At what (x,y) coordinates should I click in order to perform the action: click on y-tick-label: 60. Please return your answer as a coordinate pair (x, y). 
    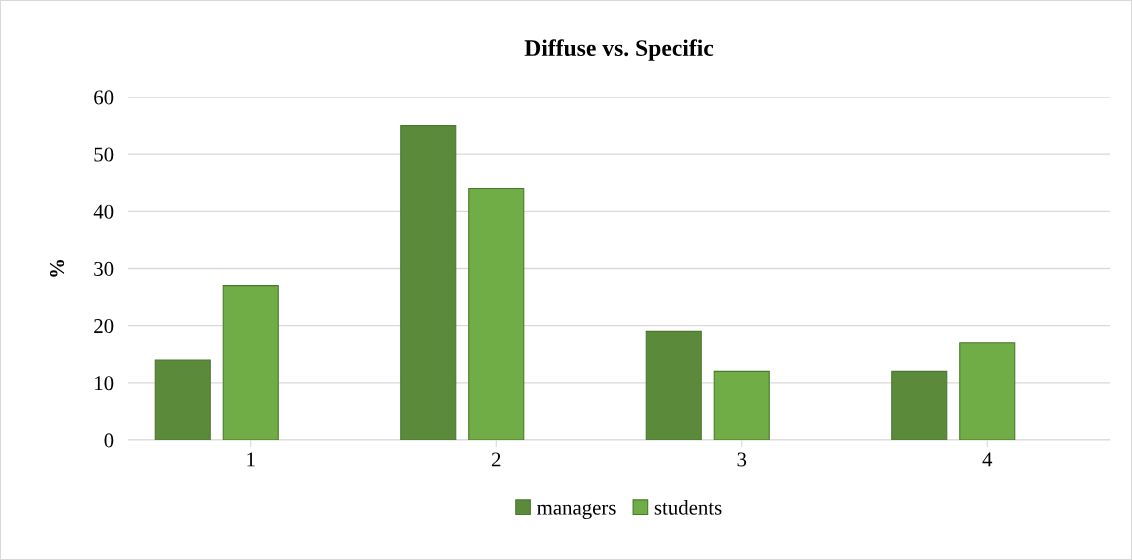
    Looking at the image, I should click on (104, 97).